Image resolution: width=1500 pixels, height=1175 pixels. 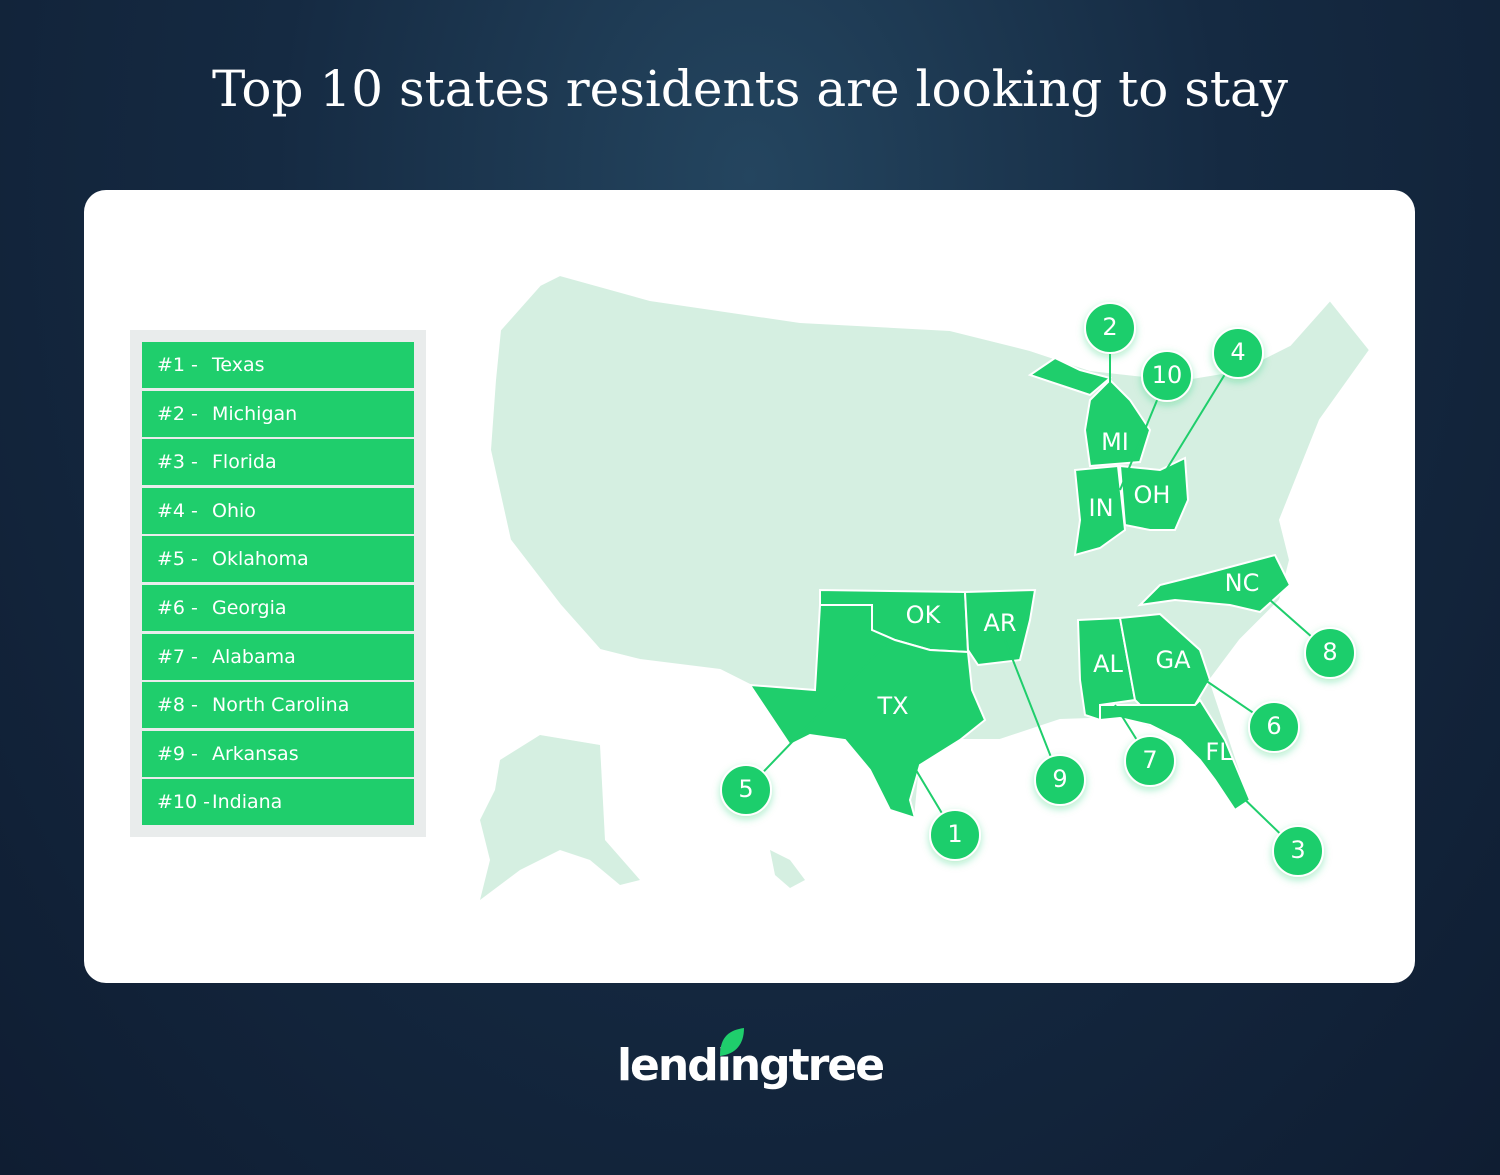 I want to click on ranking-row: #5 - Oklahoma, so click(x=278, y=559).